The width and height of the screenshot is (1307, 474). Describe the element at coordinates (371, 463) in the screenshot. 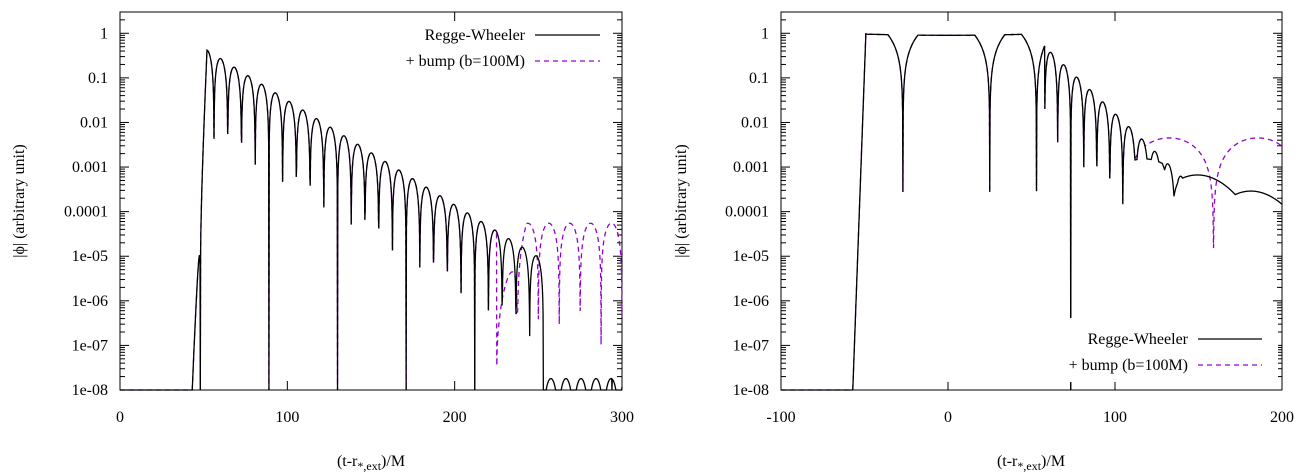

I see `left-x-axis-label: (t-r*,ext)/M` at that location.